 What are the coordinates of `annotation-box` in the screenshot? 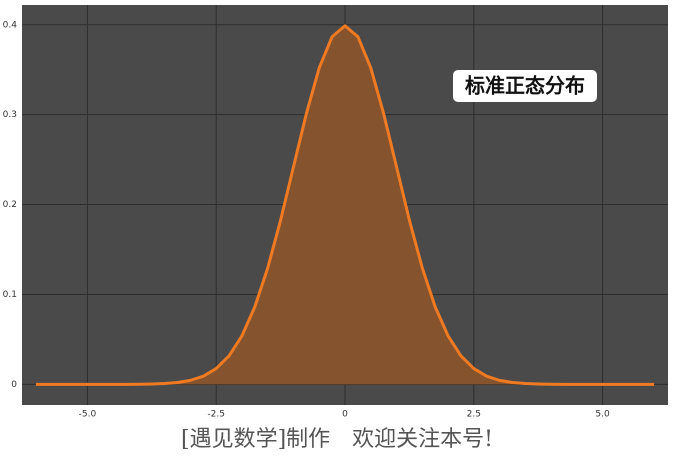 It's located at (525, 86).